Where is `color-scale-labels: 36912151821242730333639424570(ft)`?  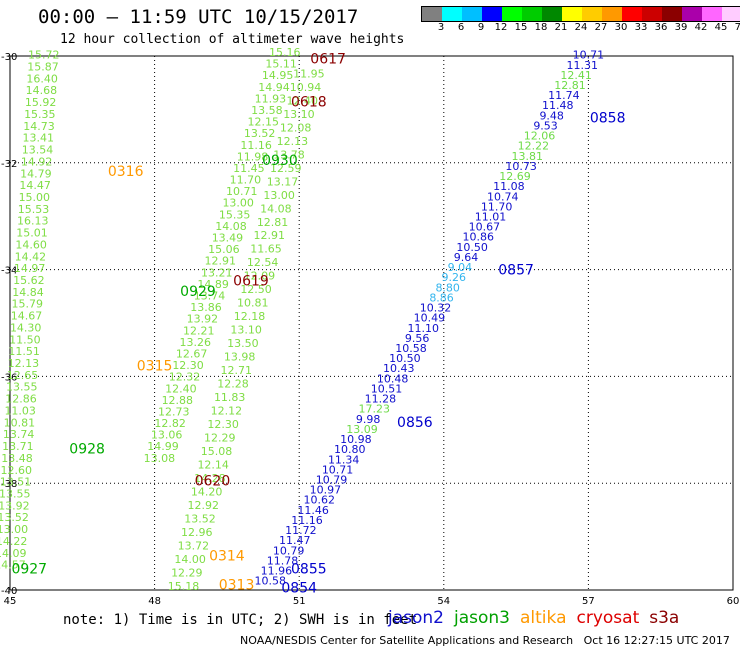 color-scale-labels: 36912151821242730333639424570(ft) is located at coordinates (580, 27).